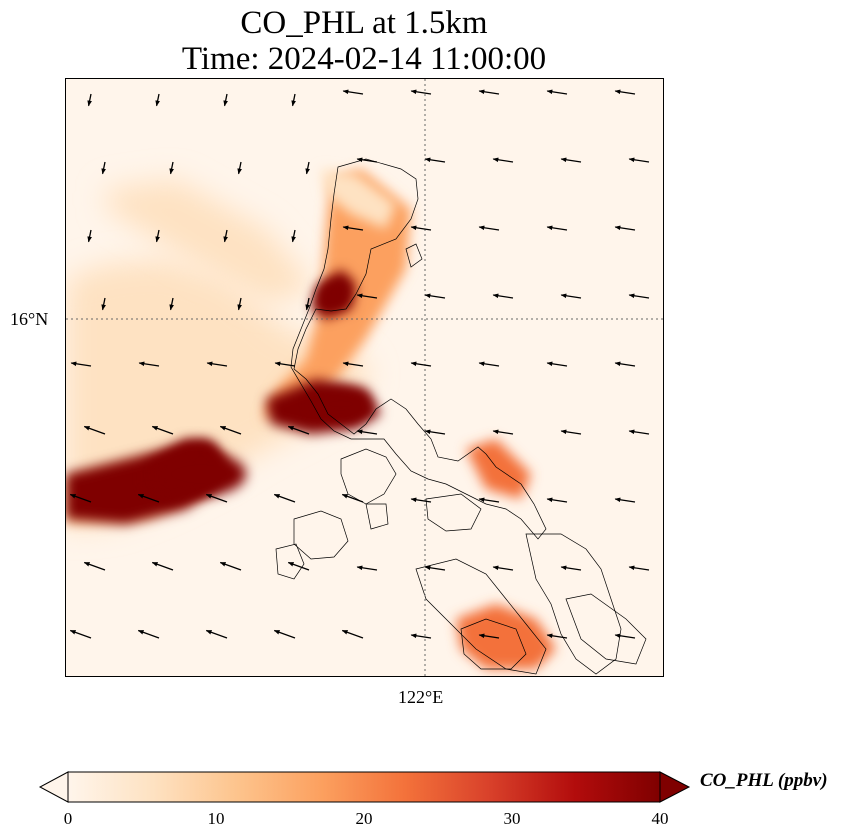 The image size is (852, 839). I want to click on colorbar-gradient, so click(364, 787).